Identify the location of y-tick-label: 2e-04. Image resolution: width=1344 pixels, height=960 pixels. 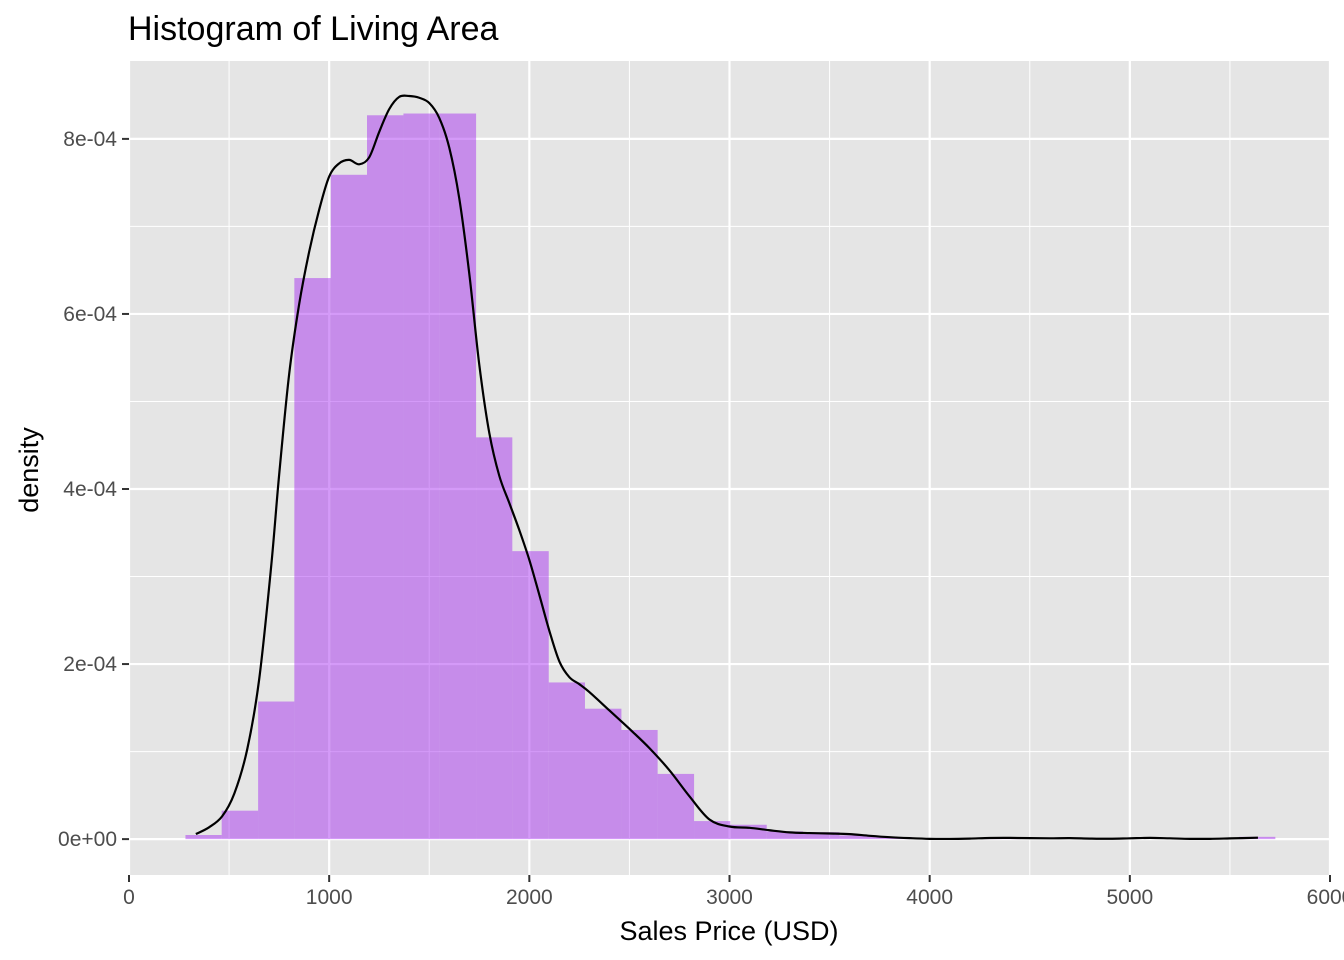
(90, 664).